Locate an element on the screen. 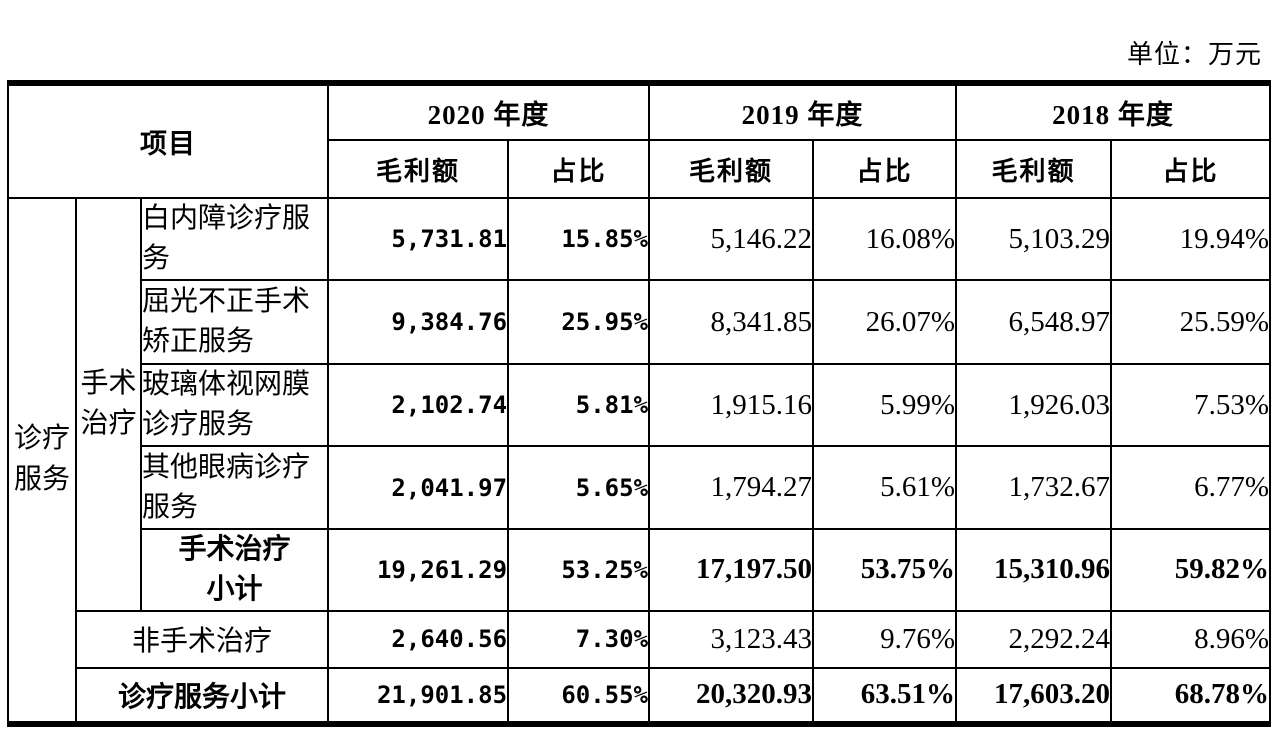  gross-2019: 1,915.16 is located at coordinates (731, 405).